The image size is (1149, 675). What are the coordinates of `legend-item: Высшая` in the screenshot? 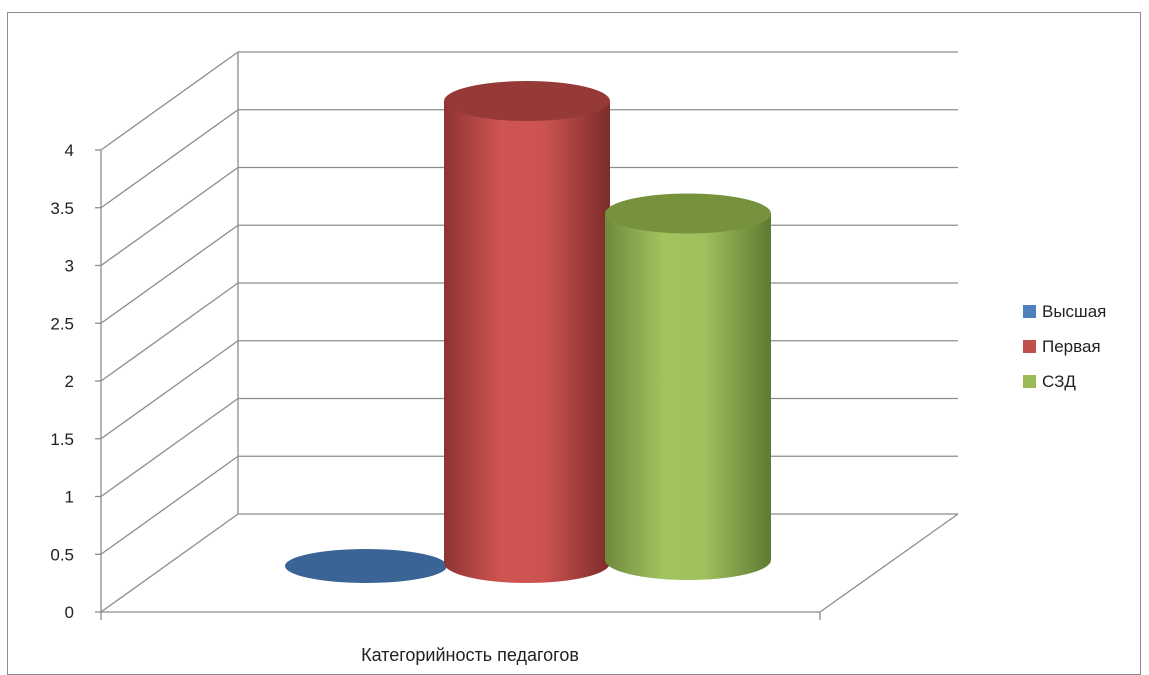 It's located at (1064, 311).